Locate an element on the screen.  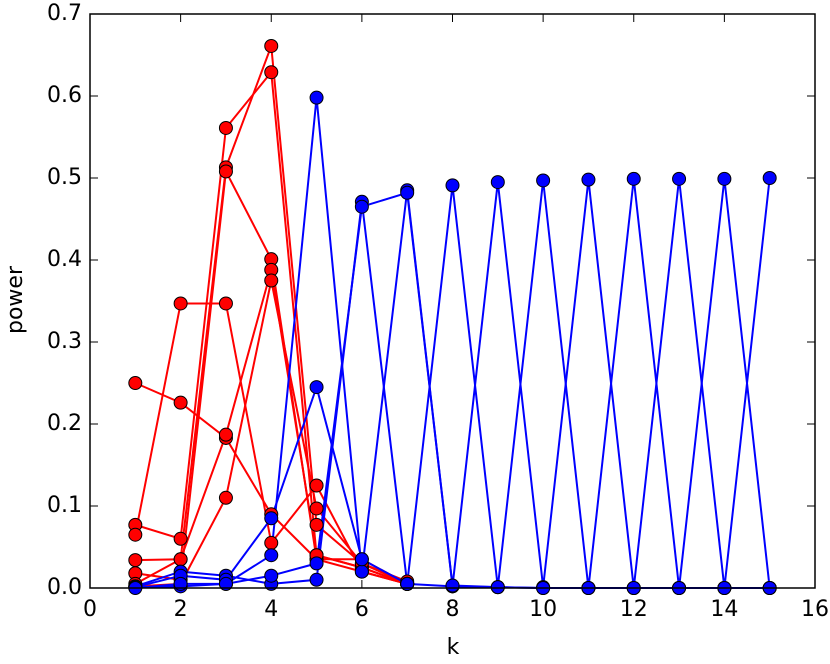
x-tick-label: 16 is located at coordinates (815, 609).